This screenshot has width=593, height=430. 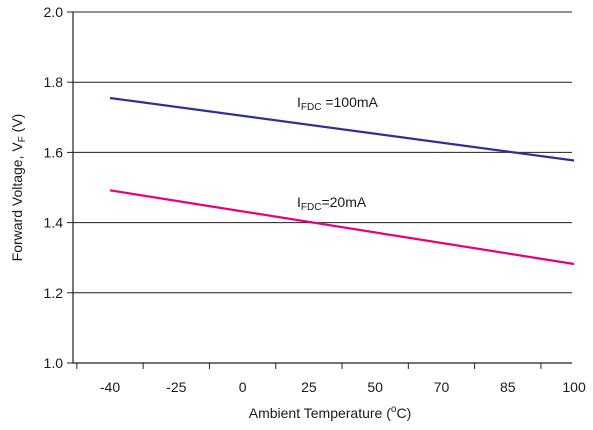 What do you see at coordinates (330, 412) in the screenshot?
I see `x-axis-title: Ambient Temperature (oC)` at bounding box center [330, 412].